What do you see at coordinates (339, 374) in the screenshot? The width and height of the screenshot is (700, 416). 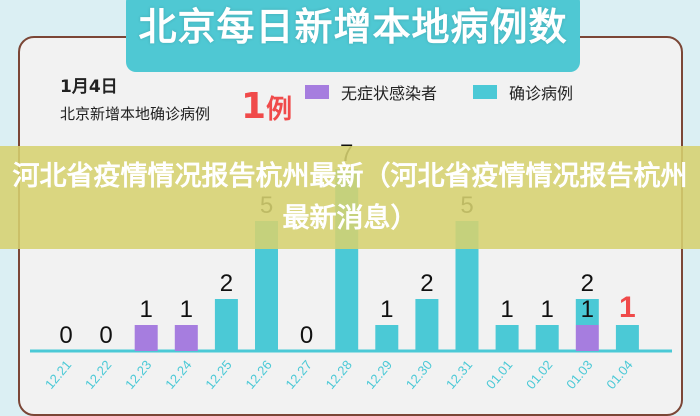 I see `x-tick-label: 12.28` at bounding box center [339, 374].